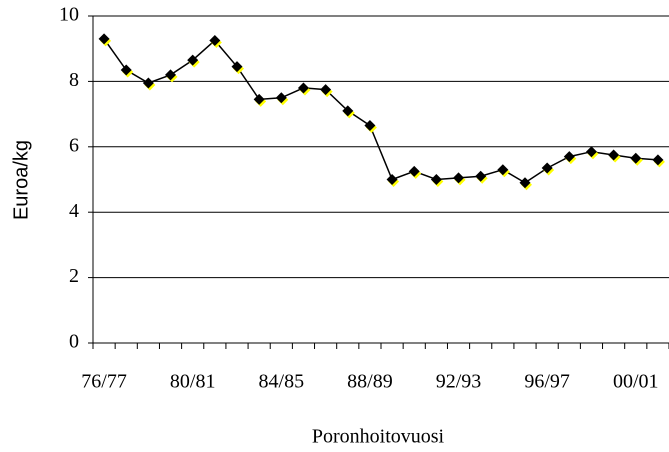  What do you see at coordinates (378, 437) in the screenshot?
I see `x-axis-label: Poronhoitovuosi` at bounding box center [378, 437].